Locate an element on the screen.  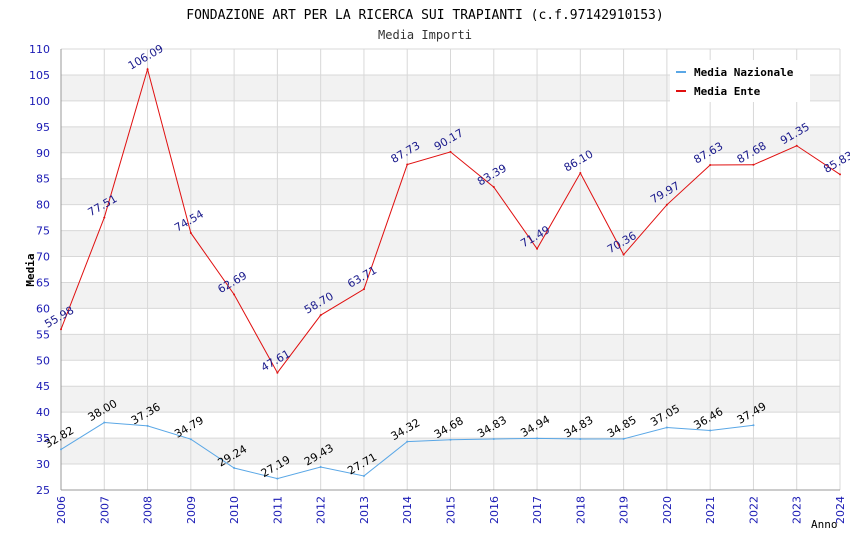
x-tick-label: 2017 is located at coordinates (537, 510).